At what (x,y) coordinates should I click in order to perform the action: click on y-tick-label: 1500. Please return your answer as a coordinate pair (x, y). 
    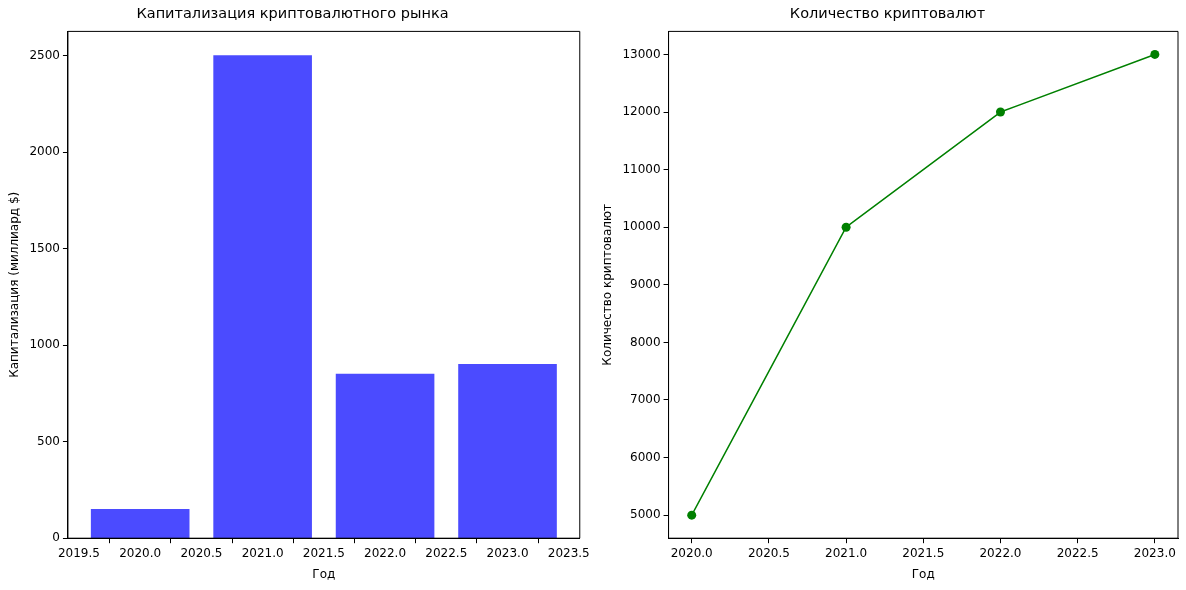
    Looking at the image, I should click on (44, 247).